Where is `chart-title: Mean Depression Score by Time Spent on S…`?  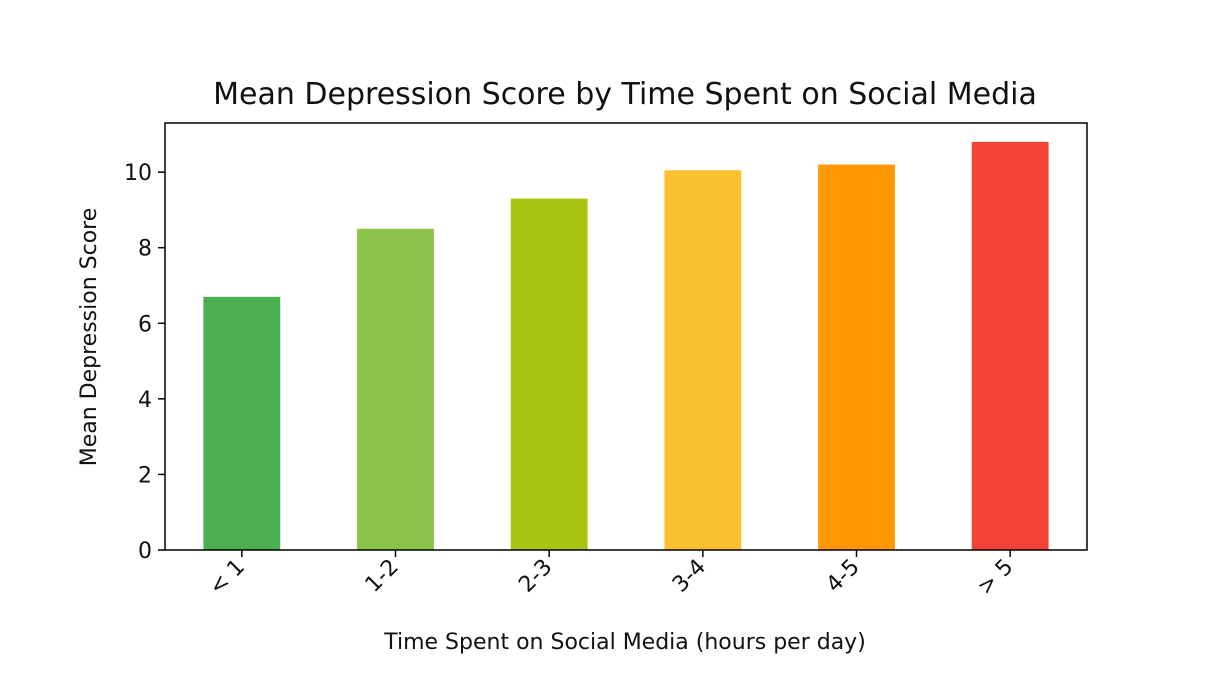 chart-title: Mean Depression Score by Time Spent on S… is located at coordinates (625, 94).